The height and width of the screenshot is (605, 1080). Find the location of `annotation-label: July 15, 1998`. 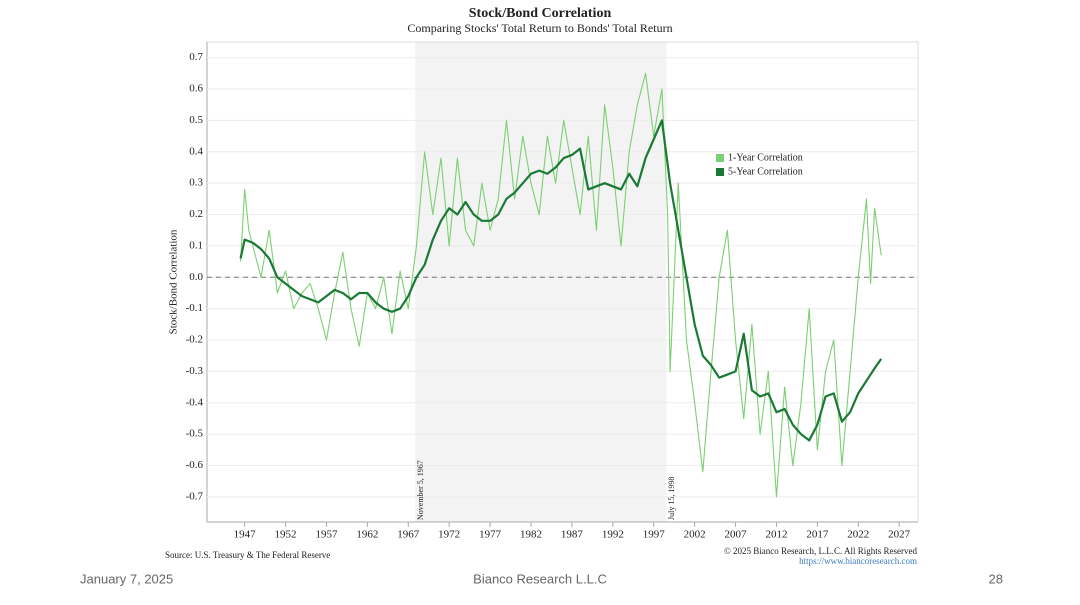

annotation-label: July 15, 1998 is located at coordinates (671, 498).